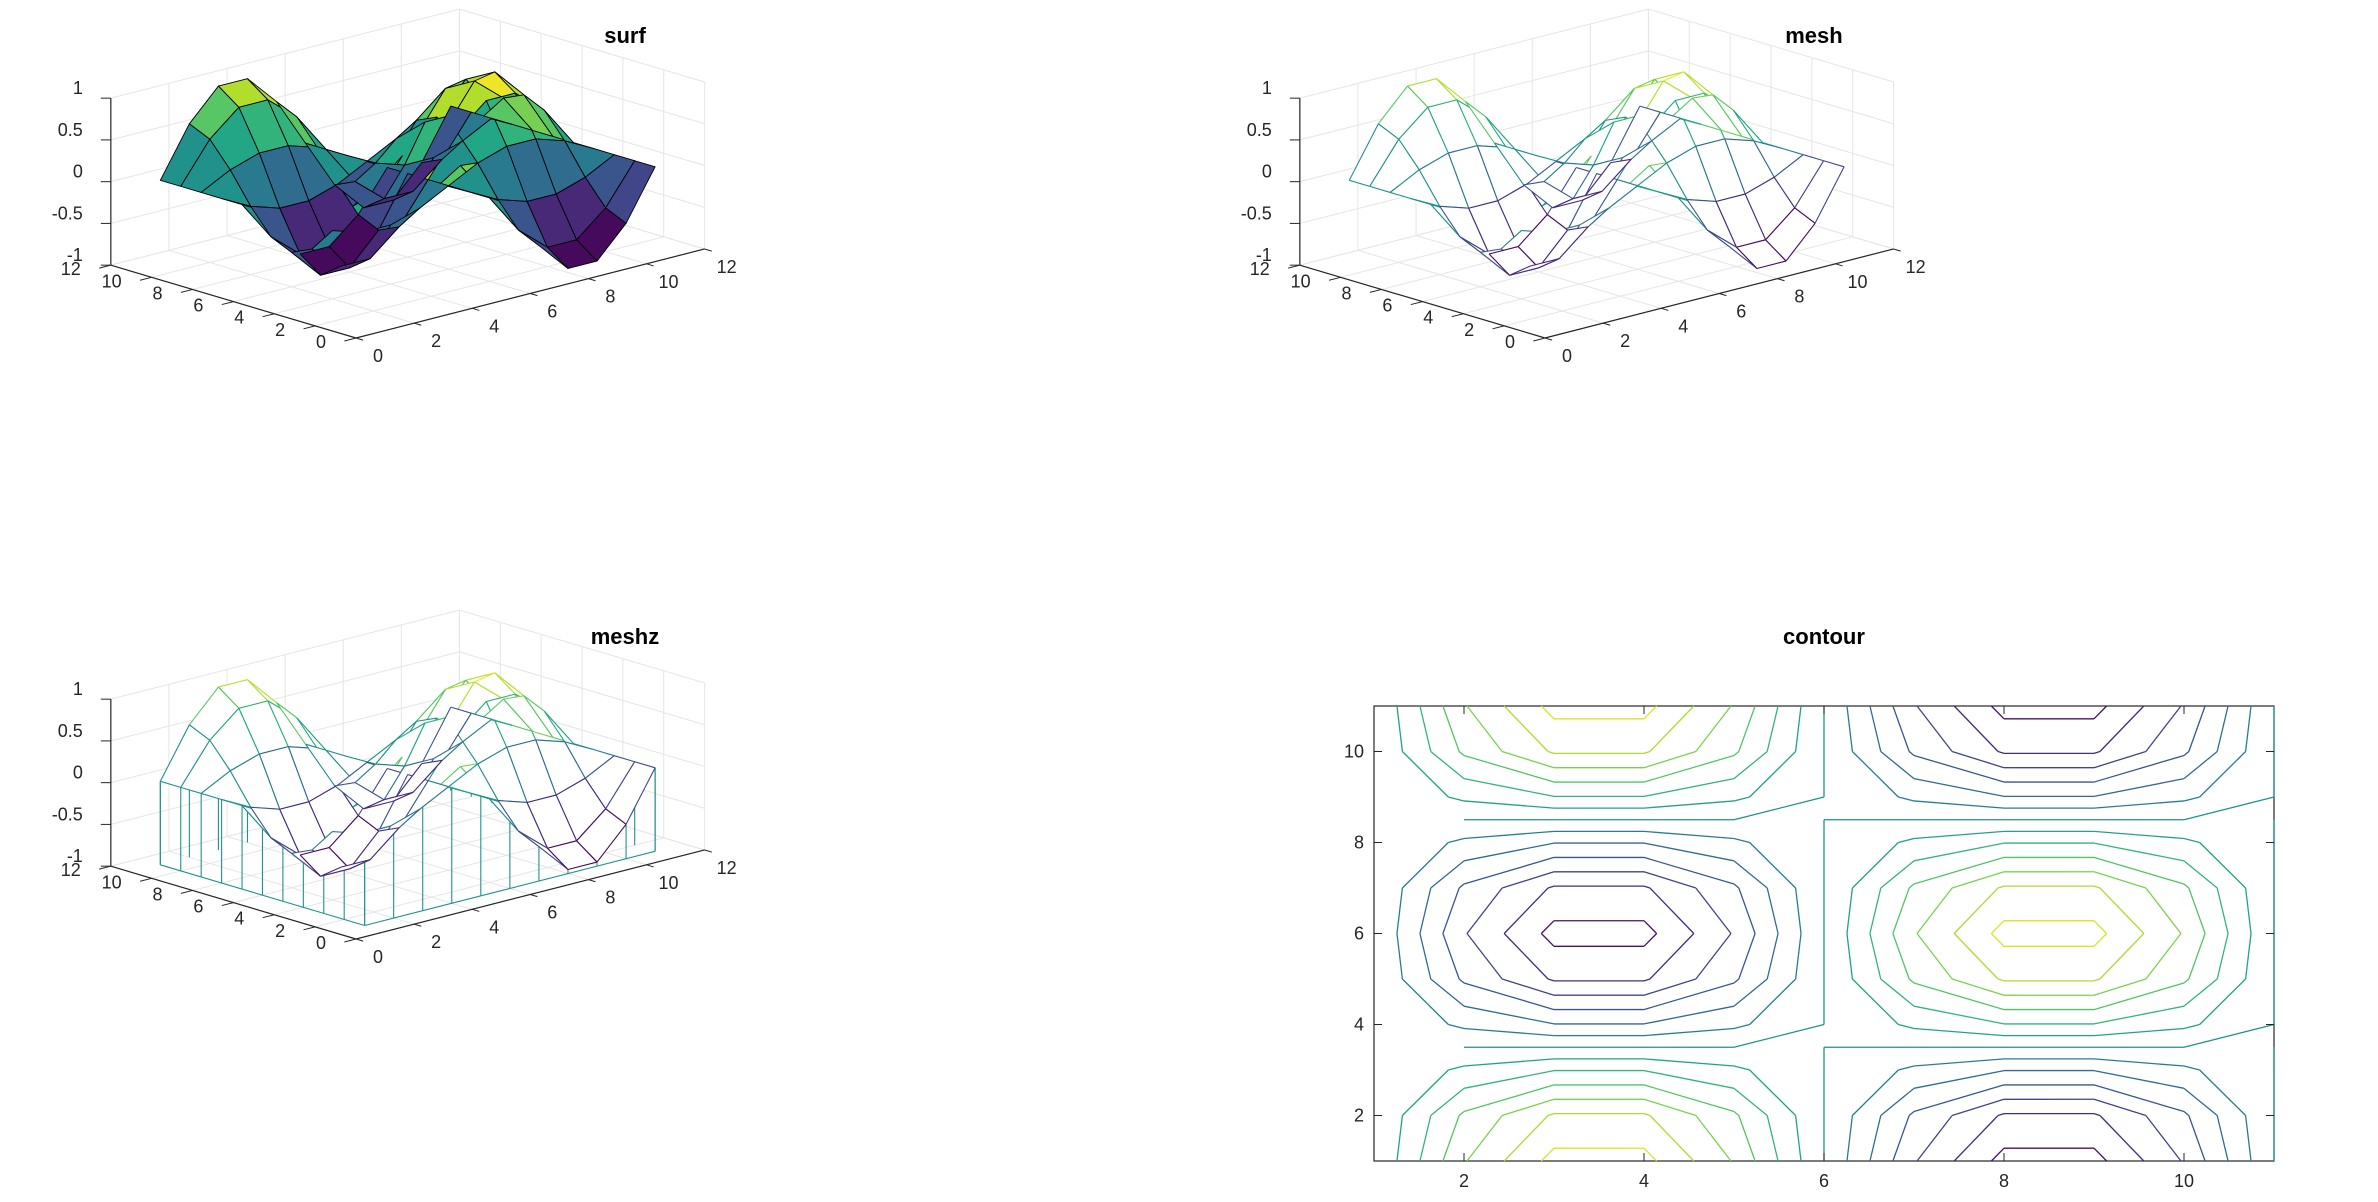 Image resolution: width=2378 pixels, height=1202 pixels. Describe the element at coordinates (1267, 172) in the screenshot. I see `z-tick-label: 0` at that location.